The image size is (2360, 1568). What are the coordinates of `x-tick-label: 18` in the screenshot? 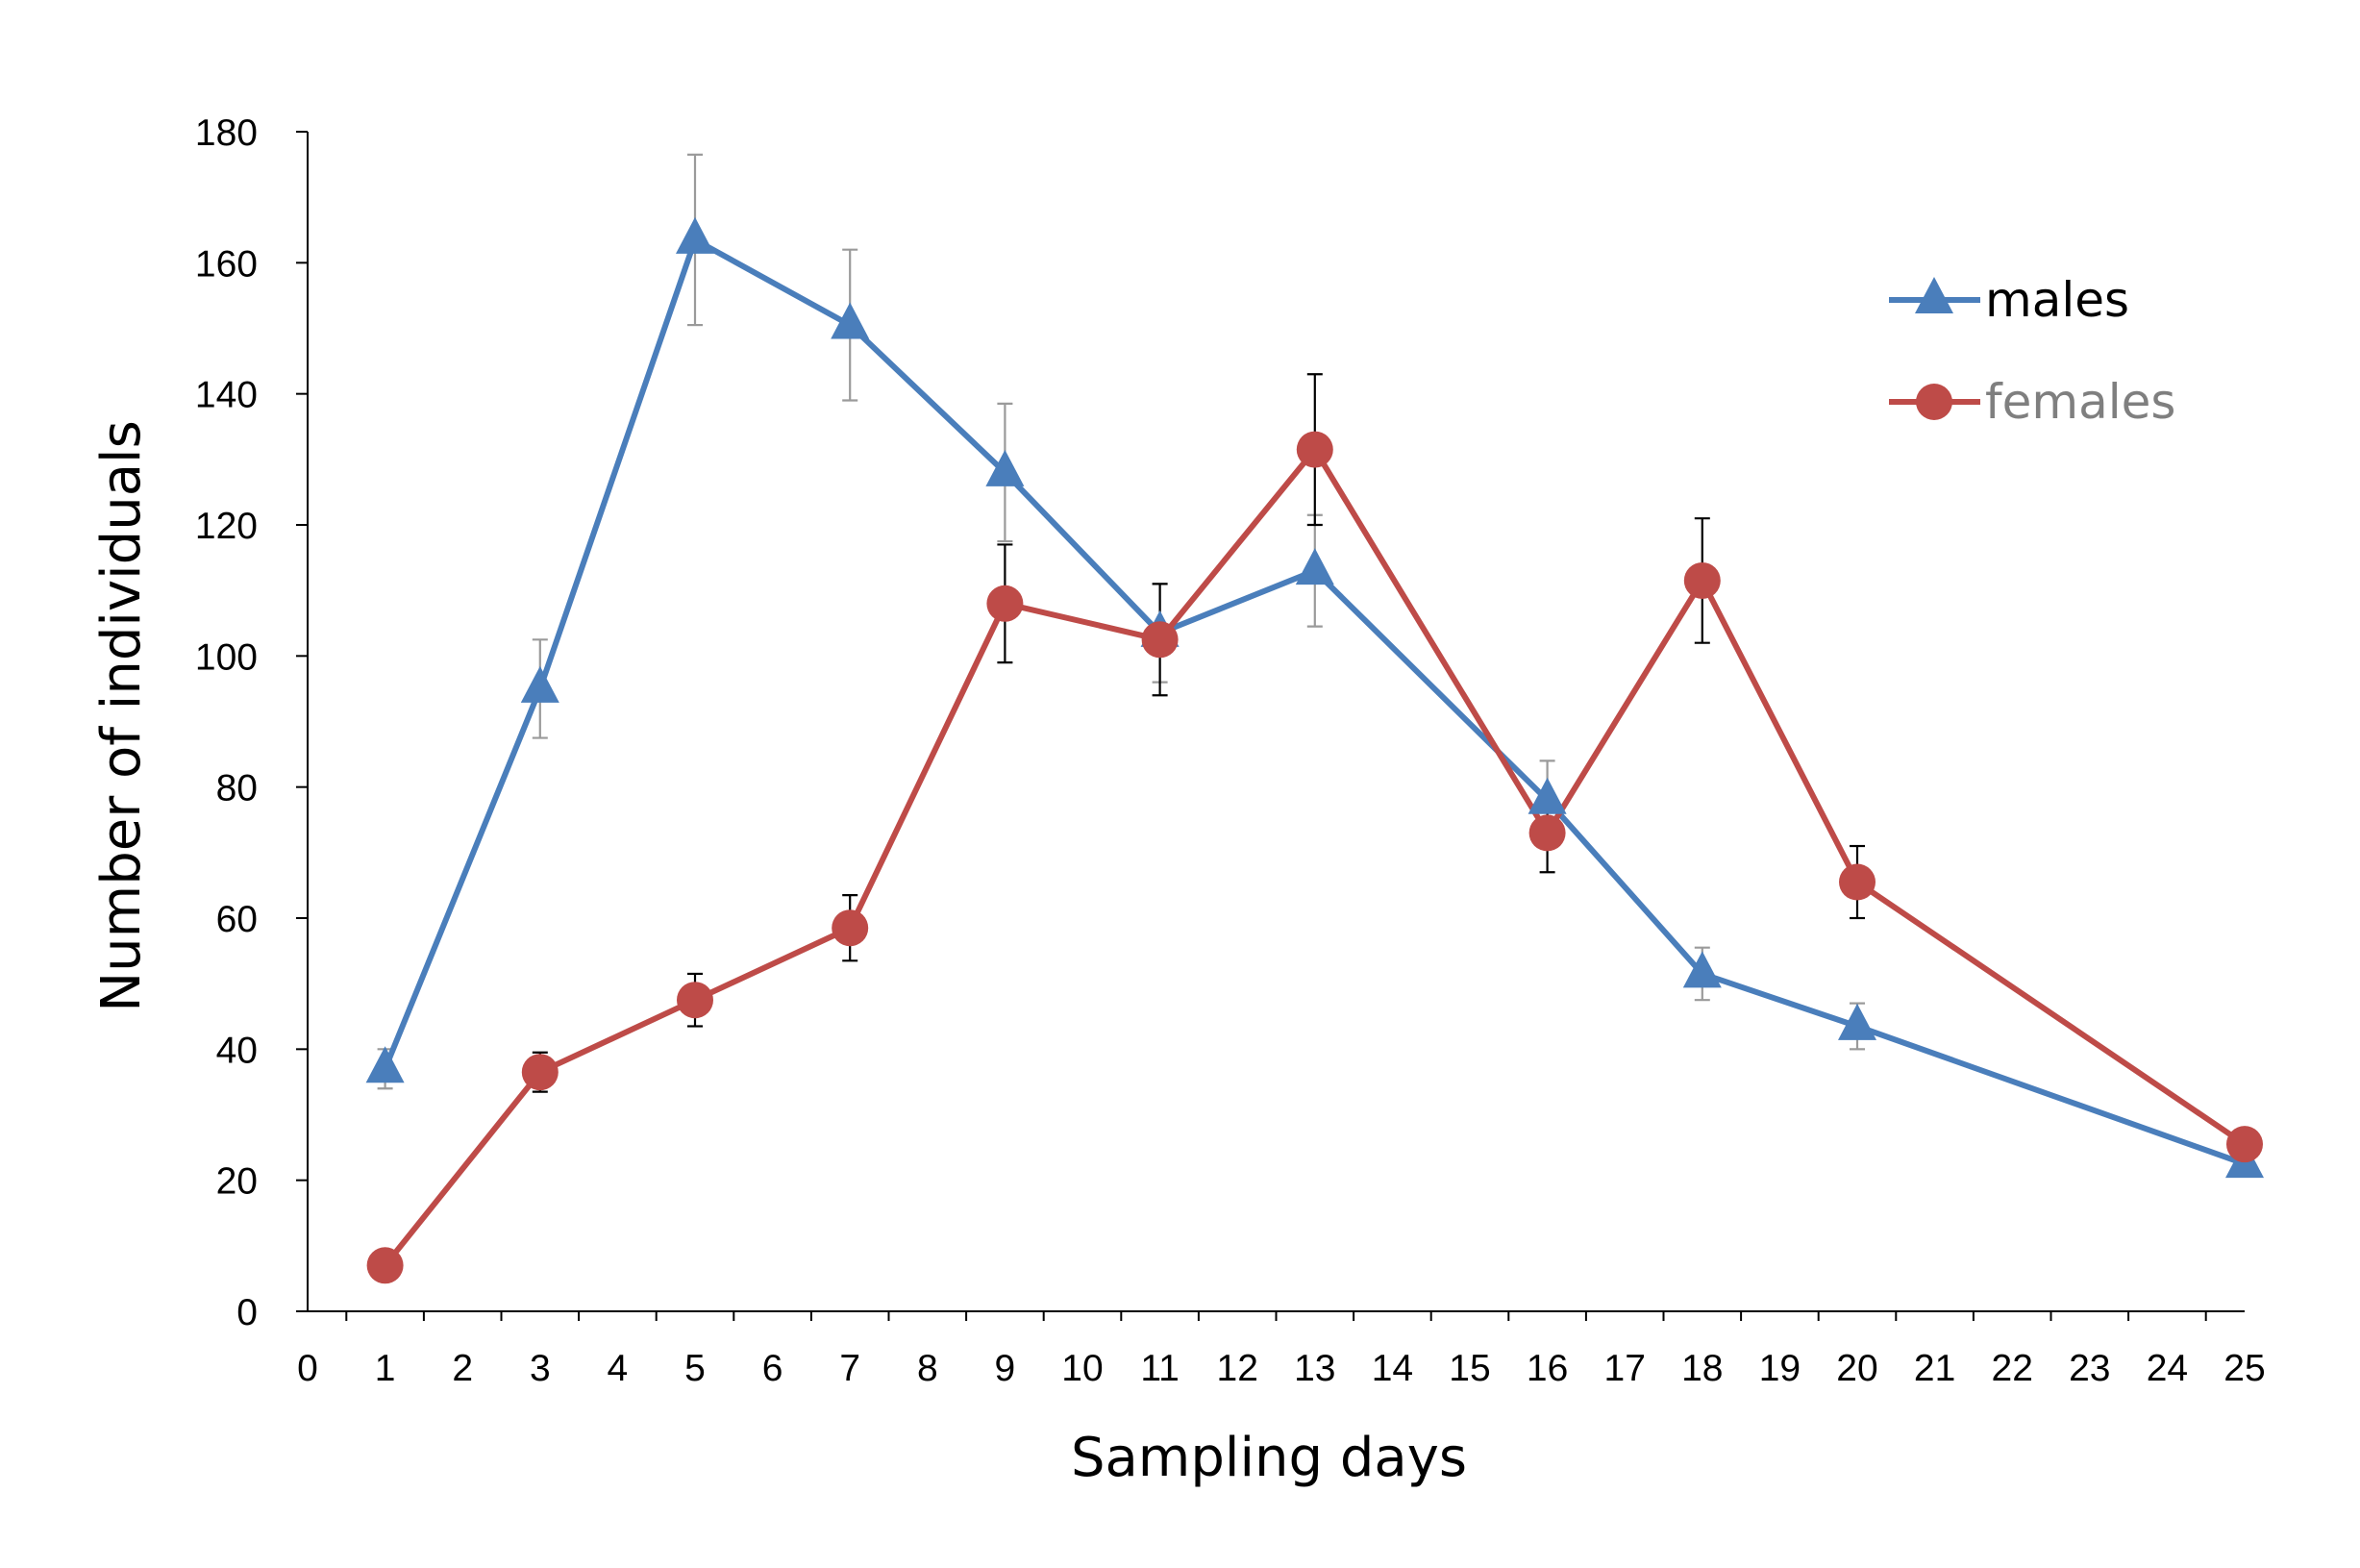 It's located at (1702, 1368).